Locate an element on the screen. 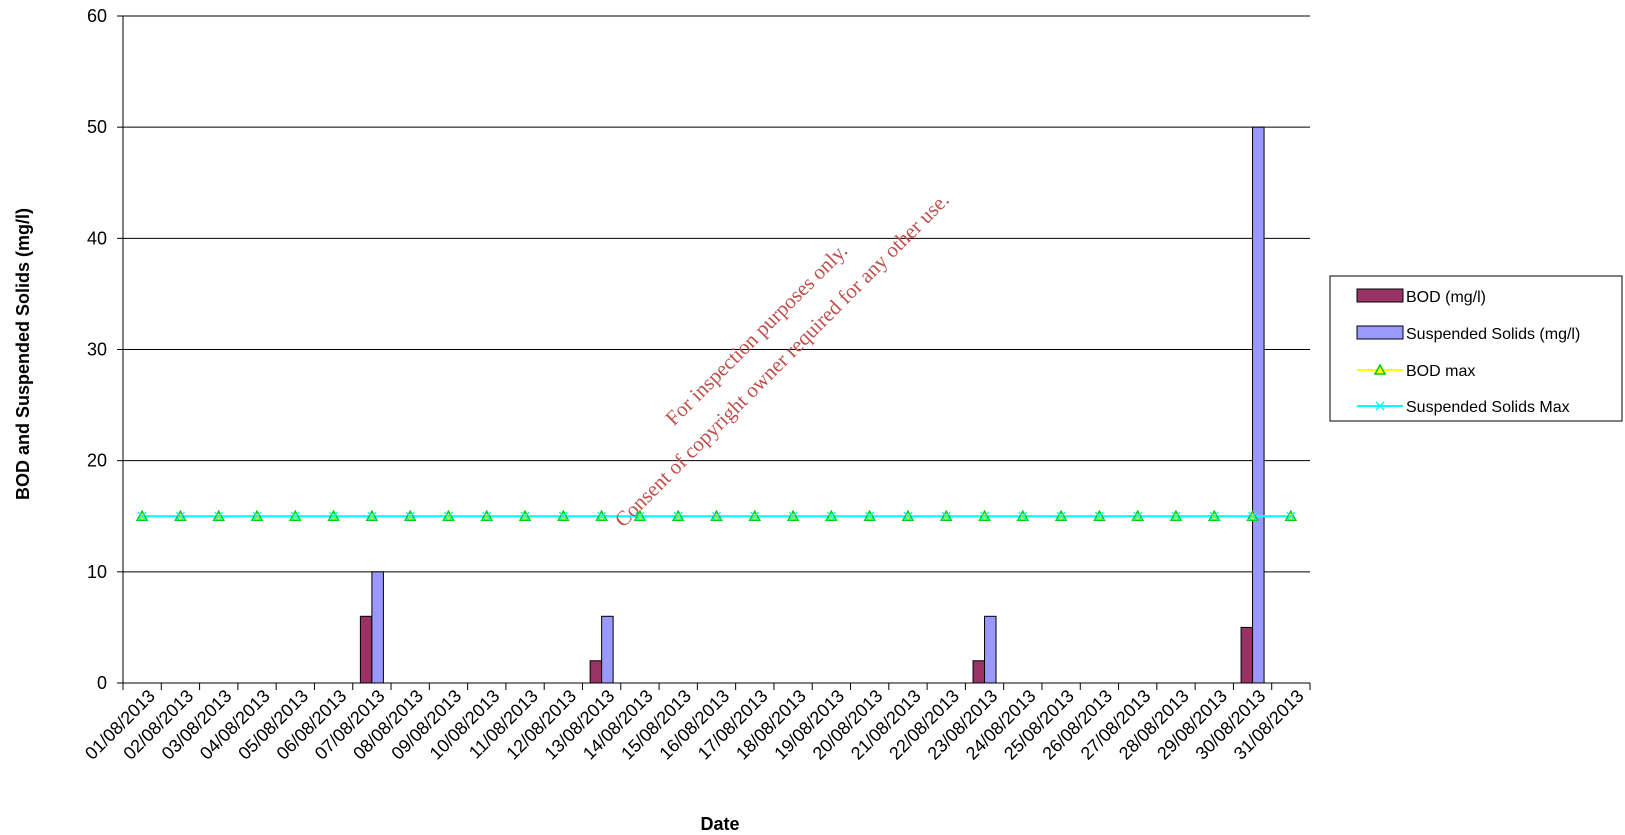 Image resolution: width=1625 pixels, height=835 pixels. y-tick-label: 50 is located at coordinates (97, 127).